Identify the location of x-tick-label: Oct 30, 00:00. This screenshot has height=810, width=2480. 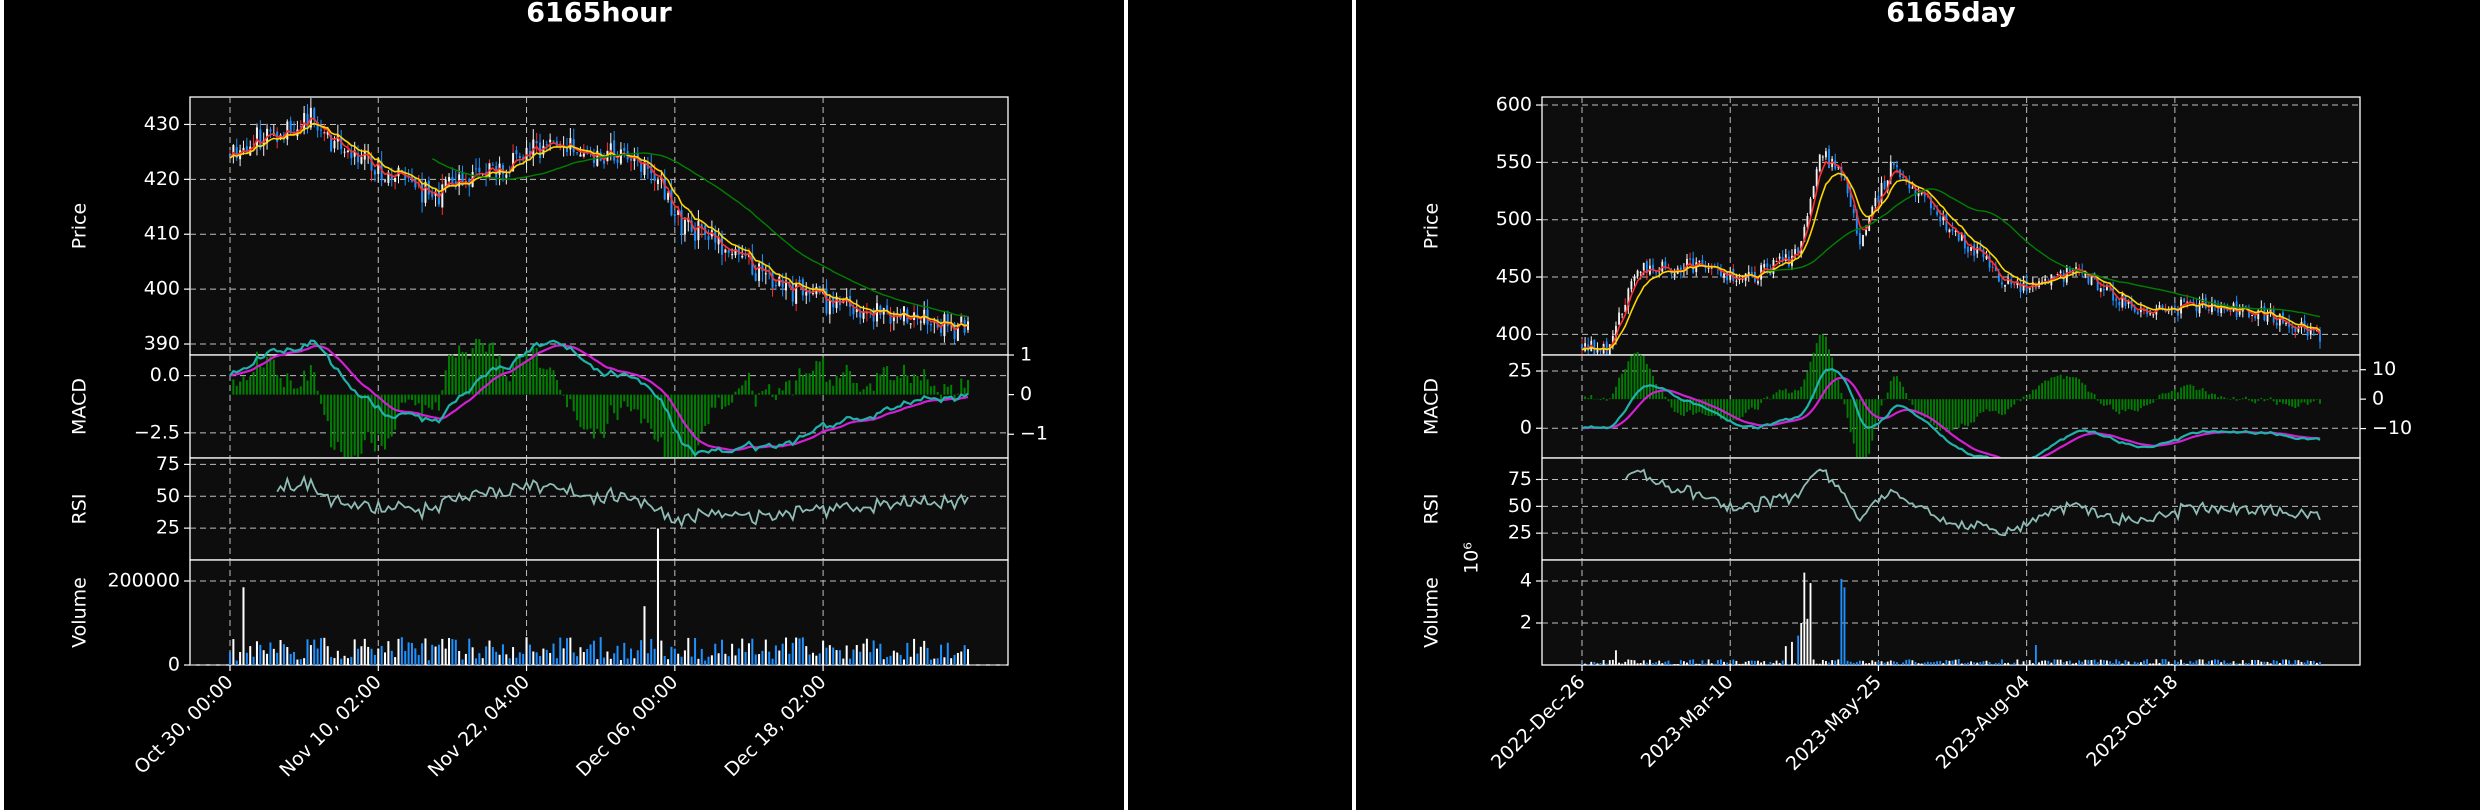
(183, 724).